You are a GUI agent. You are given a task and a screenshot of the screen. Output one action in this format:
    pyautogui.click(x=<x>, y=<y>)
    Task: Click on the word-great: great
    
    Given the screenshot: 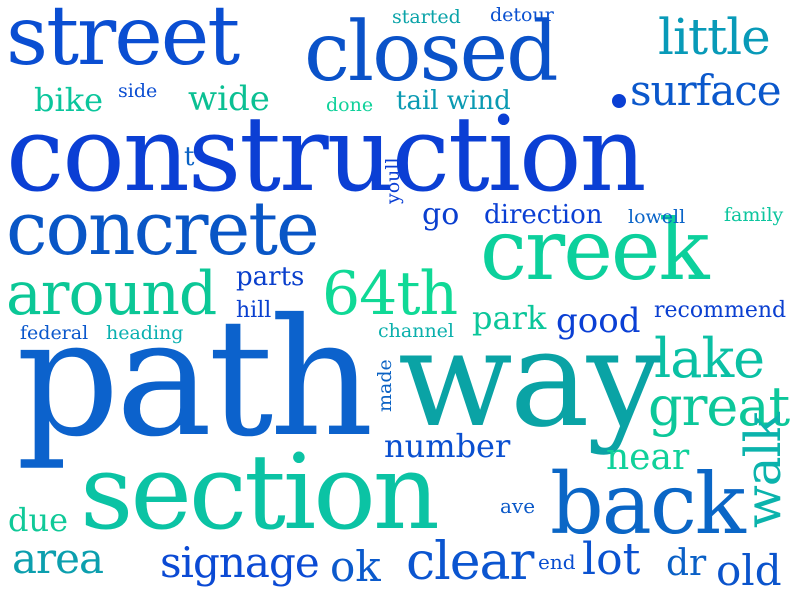 What is the action you would take?
    pyautogui.click(x=719, y=406)
    